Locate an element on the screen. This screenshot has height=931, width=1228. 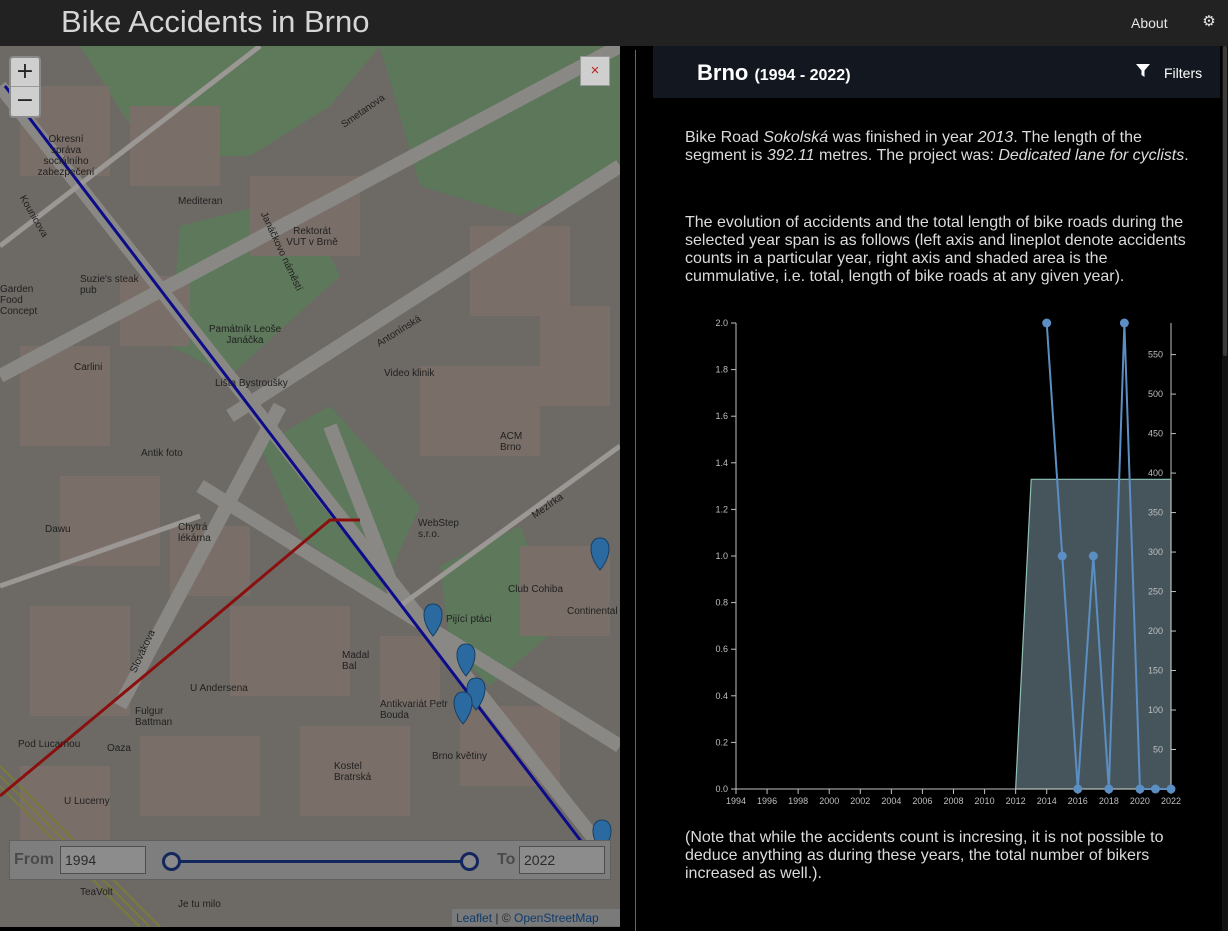
right-tick-label: 450 is located at coordinates (1155, 434).